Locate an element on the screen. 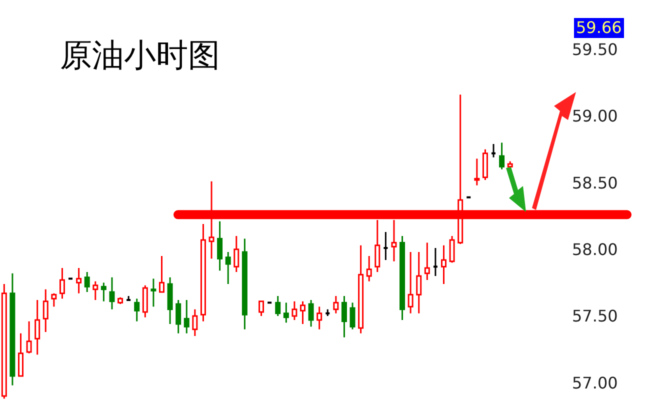 The image size is (650, 400). y-tick-label: 59.50 is located at coordinates (595, 50).